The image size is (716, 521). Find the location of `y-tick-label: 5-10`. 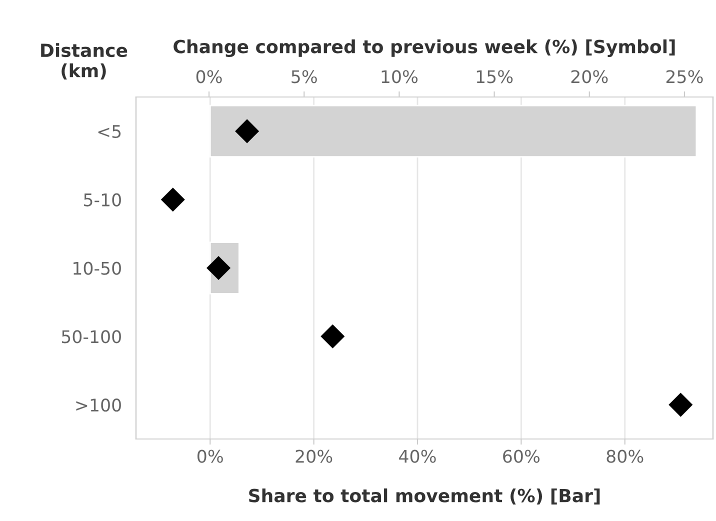

y-tick-label: 5-10 is located at coordinates (102, 199).